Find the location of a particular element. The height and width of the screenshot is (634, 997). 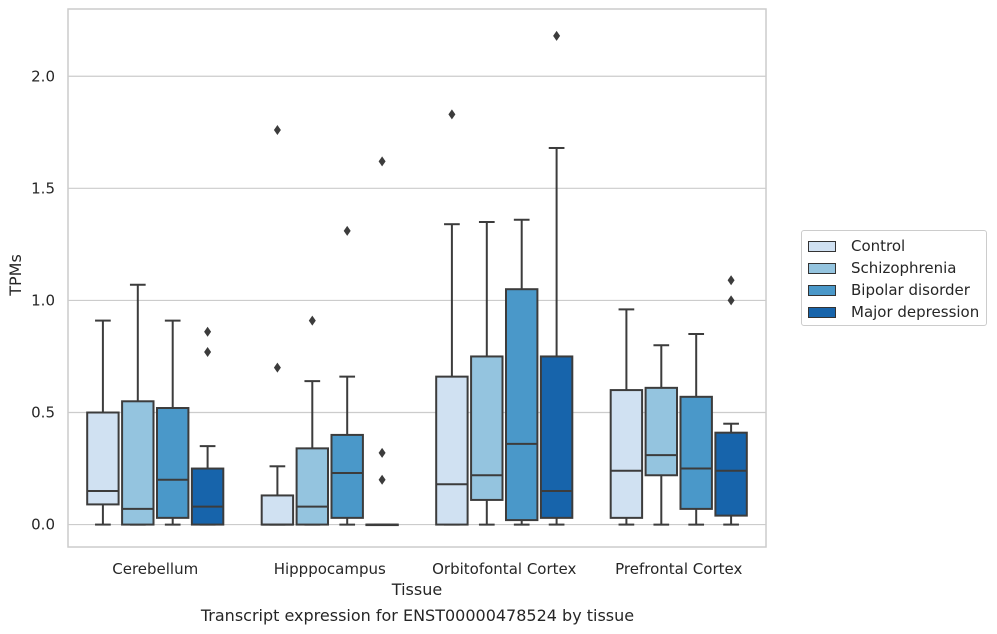

box-major-depression-cerebellum is located at coordinates (207, 496).